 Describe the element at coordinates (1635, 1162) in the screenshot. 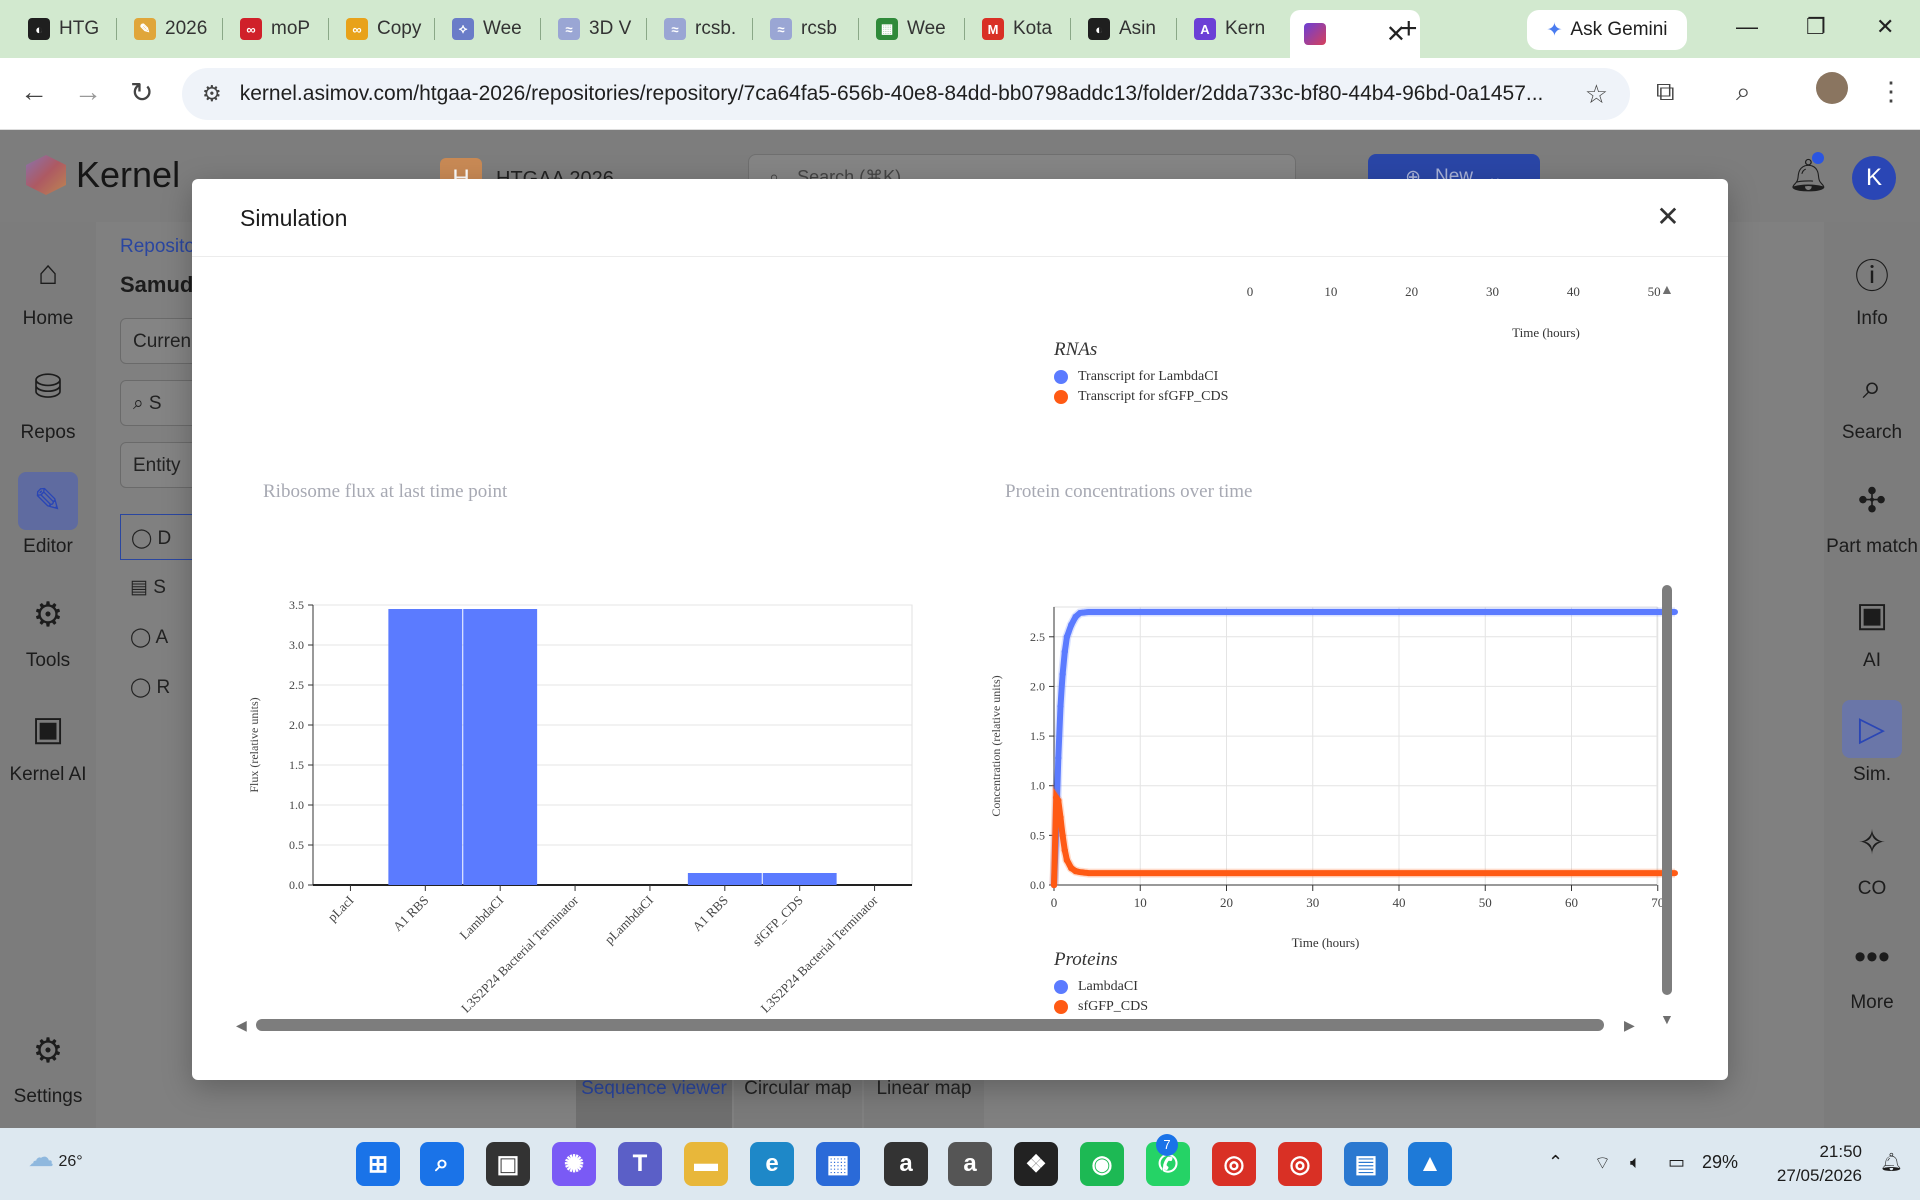

I see `volume-icon: 🔈︎` at that location.